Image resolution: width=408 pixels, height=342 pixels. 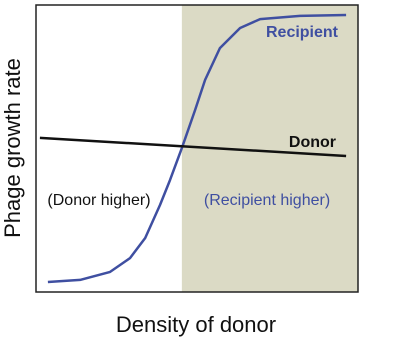 I want to click on annotation: (Recipient higher), so click(x=267, y=200).